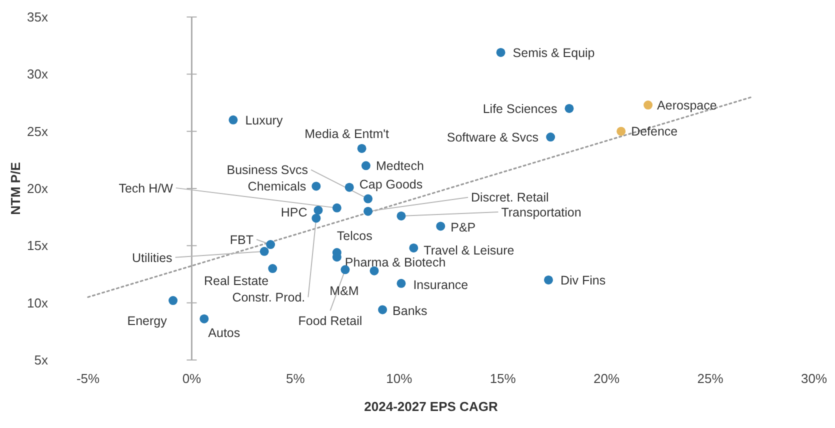 The width and height of the screenshot is (835, 428). Describe the element at coordinates (37, 188) in the screenshot. I see `y-tick-label: 20x` at that location.